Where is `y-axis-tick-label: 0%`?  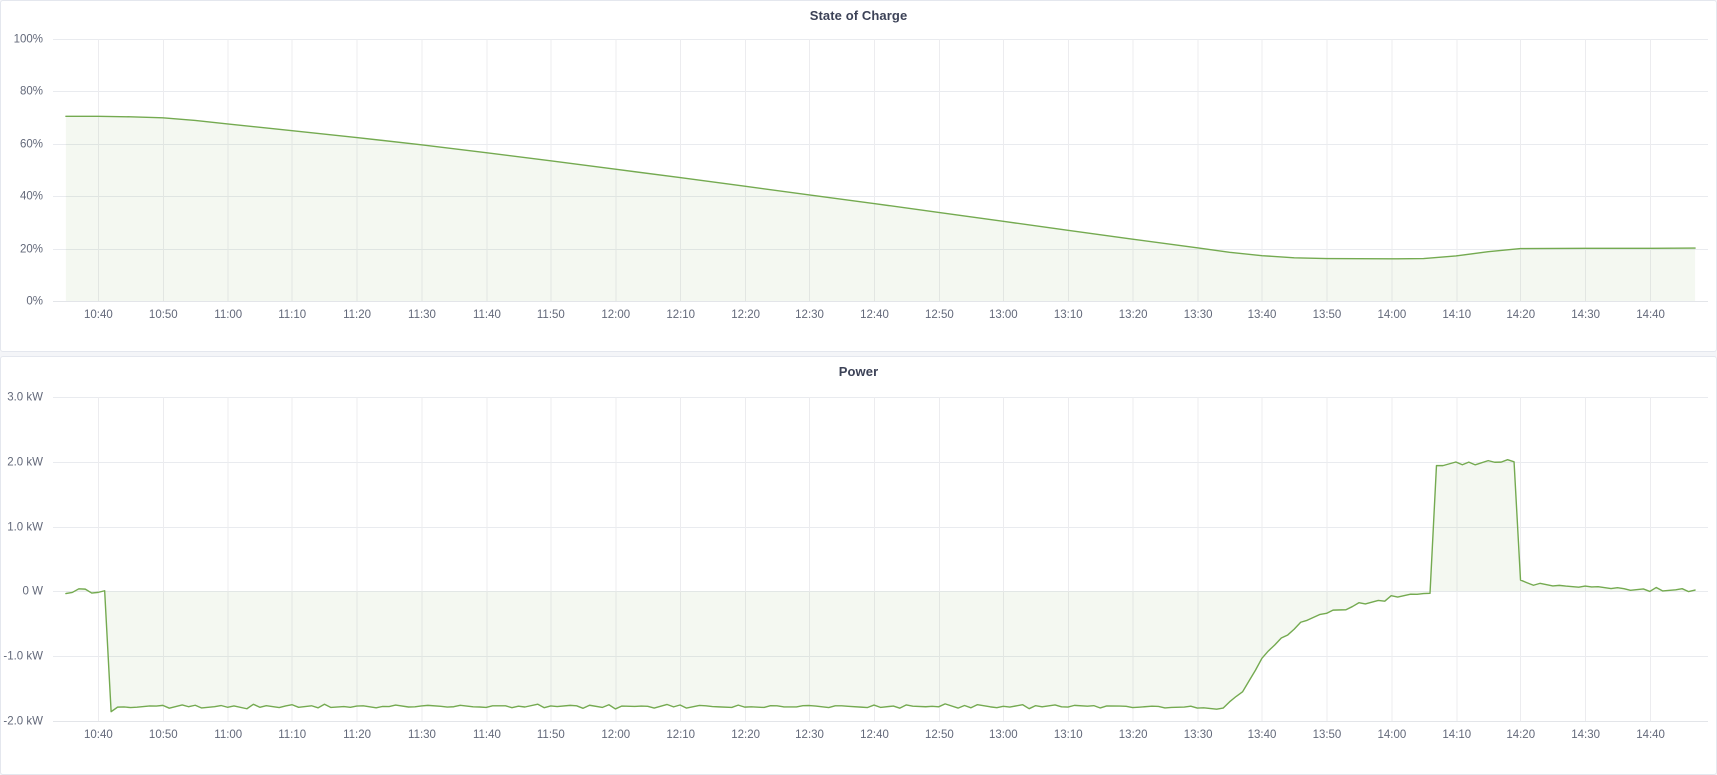
y-axis-tick-label: 0% is located at coordinates (34, 302).